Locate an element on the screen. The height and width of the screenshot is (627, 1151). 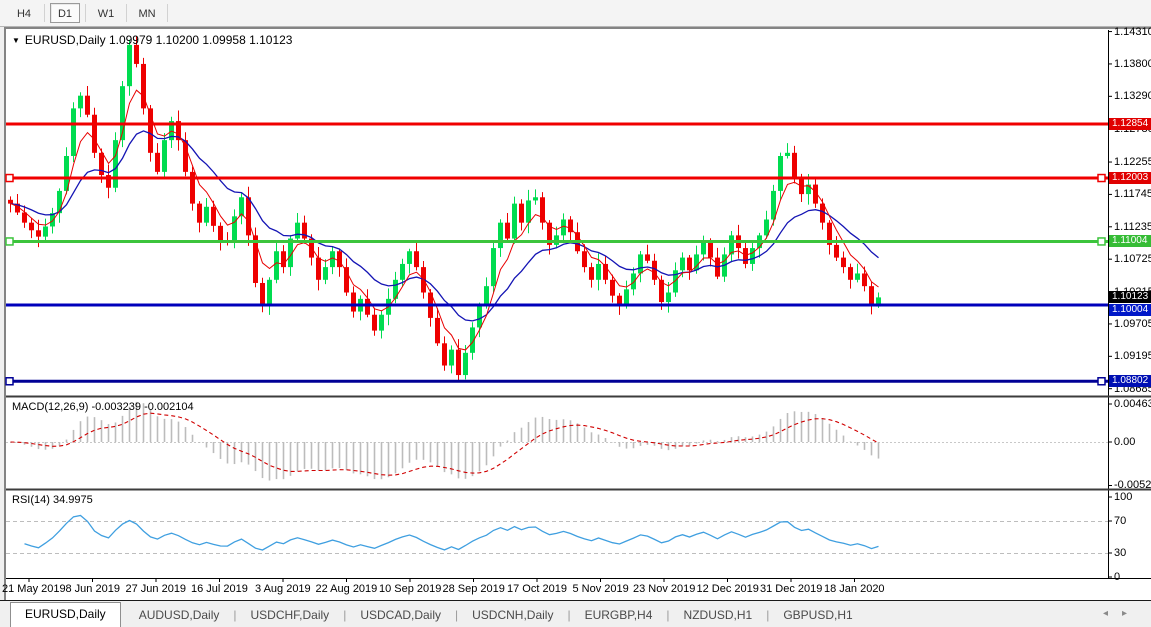
chart-ohlc-values: 1.09979 1.10200 1.09958 1.10123 is located at coordinates (200, 40).